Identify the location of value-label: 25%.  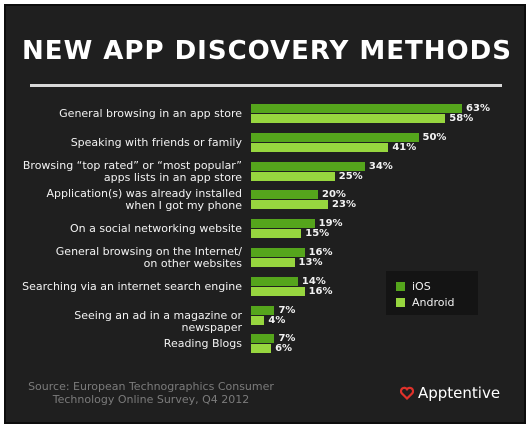
(350, 176).